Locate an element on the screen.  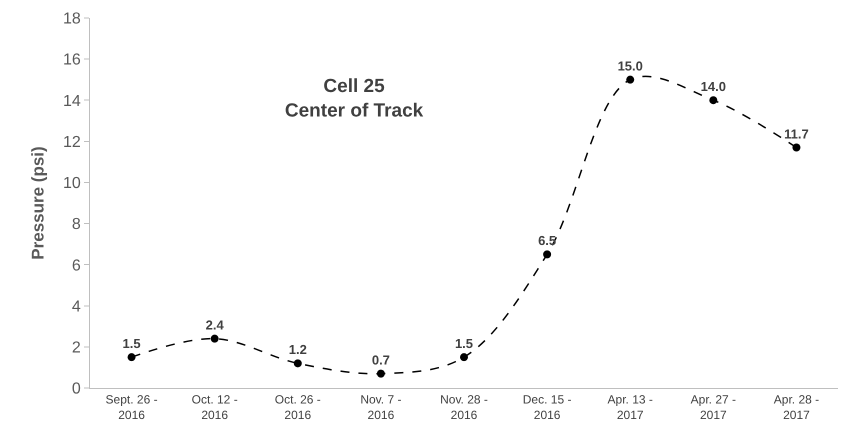
y-tick-label: 8 is located at coordinates (76, 225).